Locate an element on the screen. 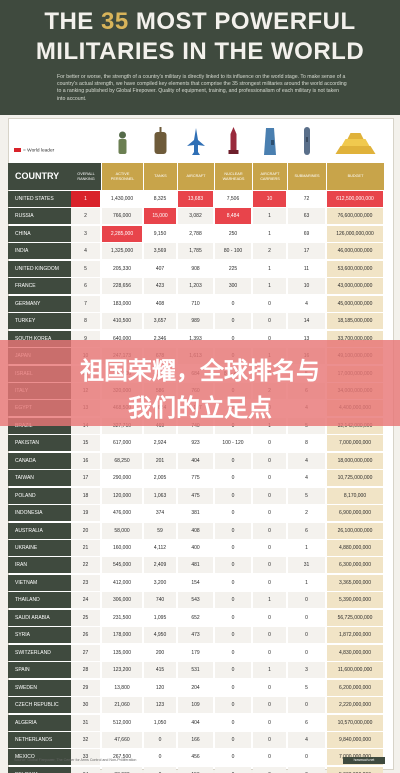 The width and height of the screenshot is (400, 773). table-cell: 160,000 is located at coordinates (122, 548).